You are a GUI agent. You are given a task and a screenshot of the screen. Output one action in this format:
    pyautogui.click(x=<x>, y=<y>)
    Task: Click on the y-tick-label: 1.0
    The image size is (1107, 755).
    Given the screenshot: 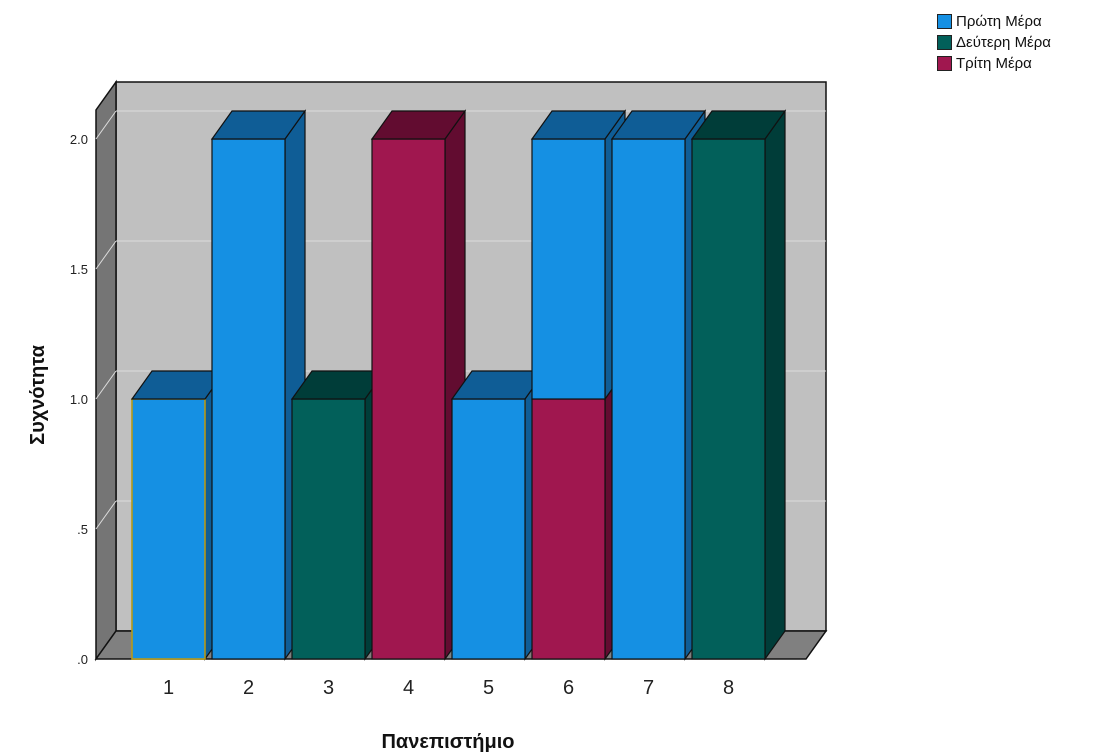 What is the action you would take?
    pyautogui.click(x=79, y=399)
    